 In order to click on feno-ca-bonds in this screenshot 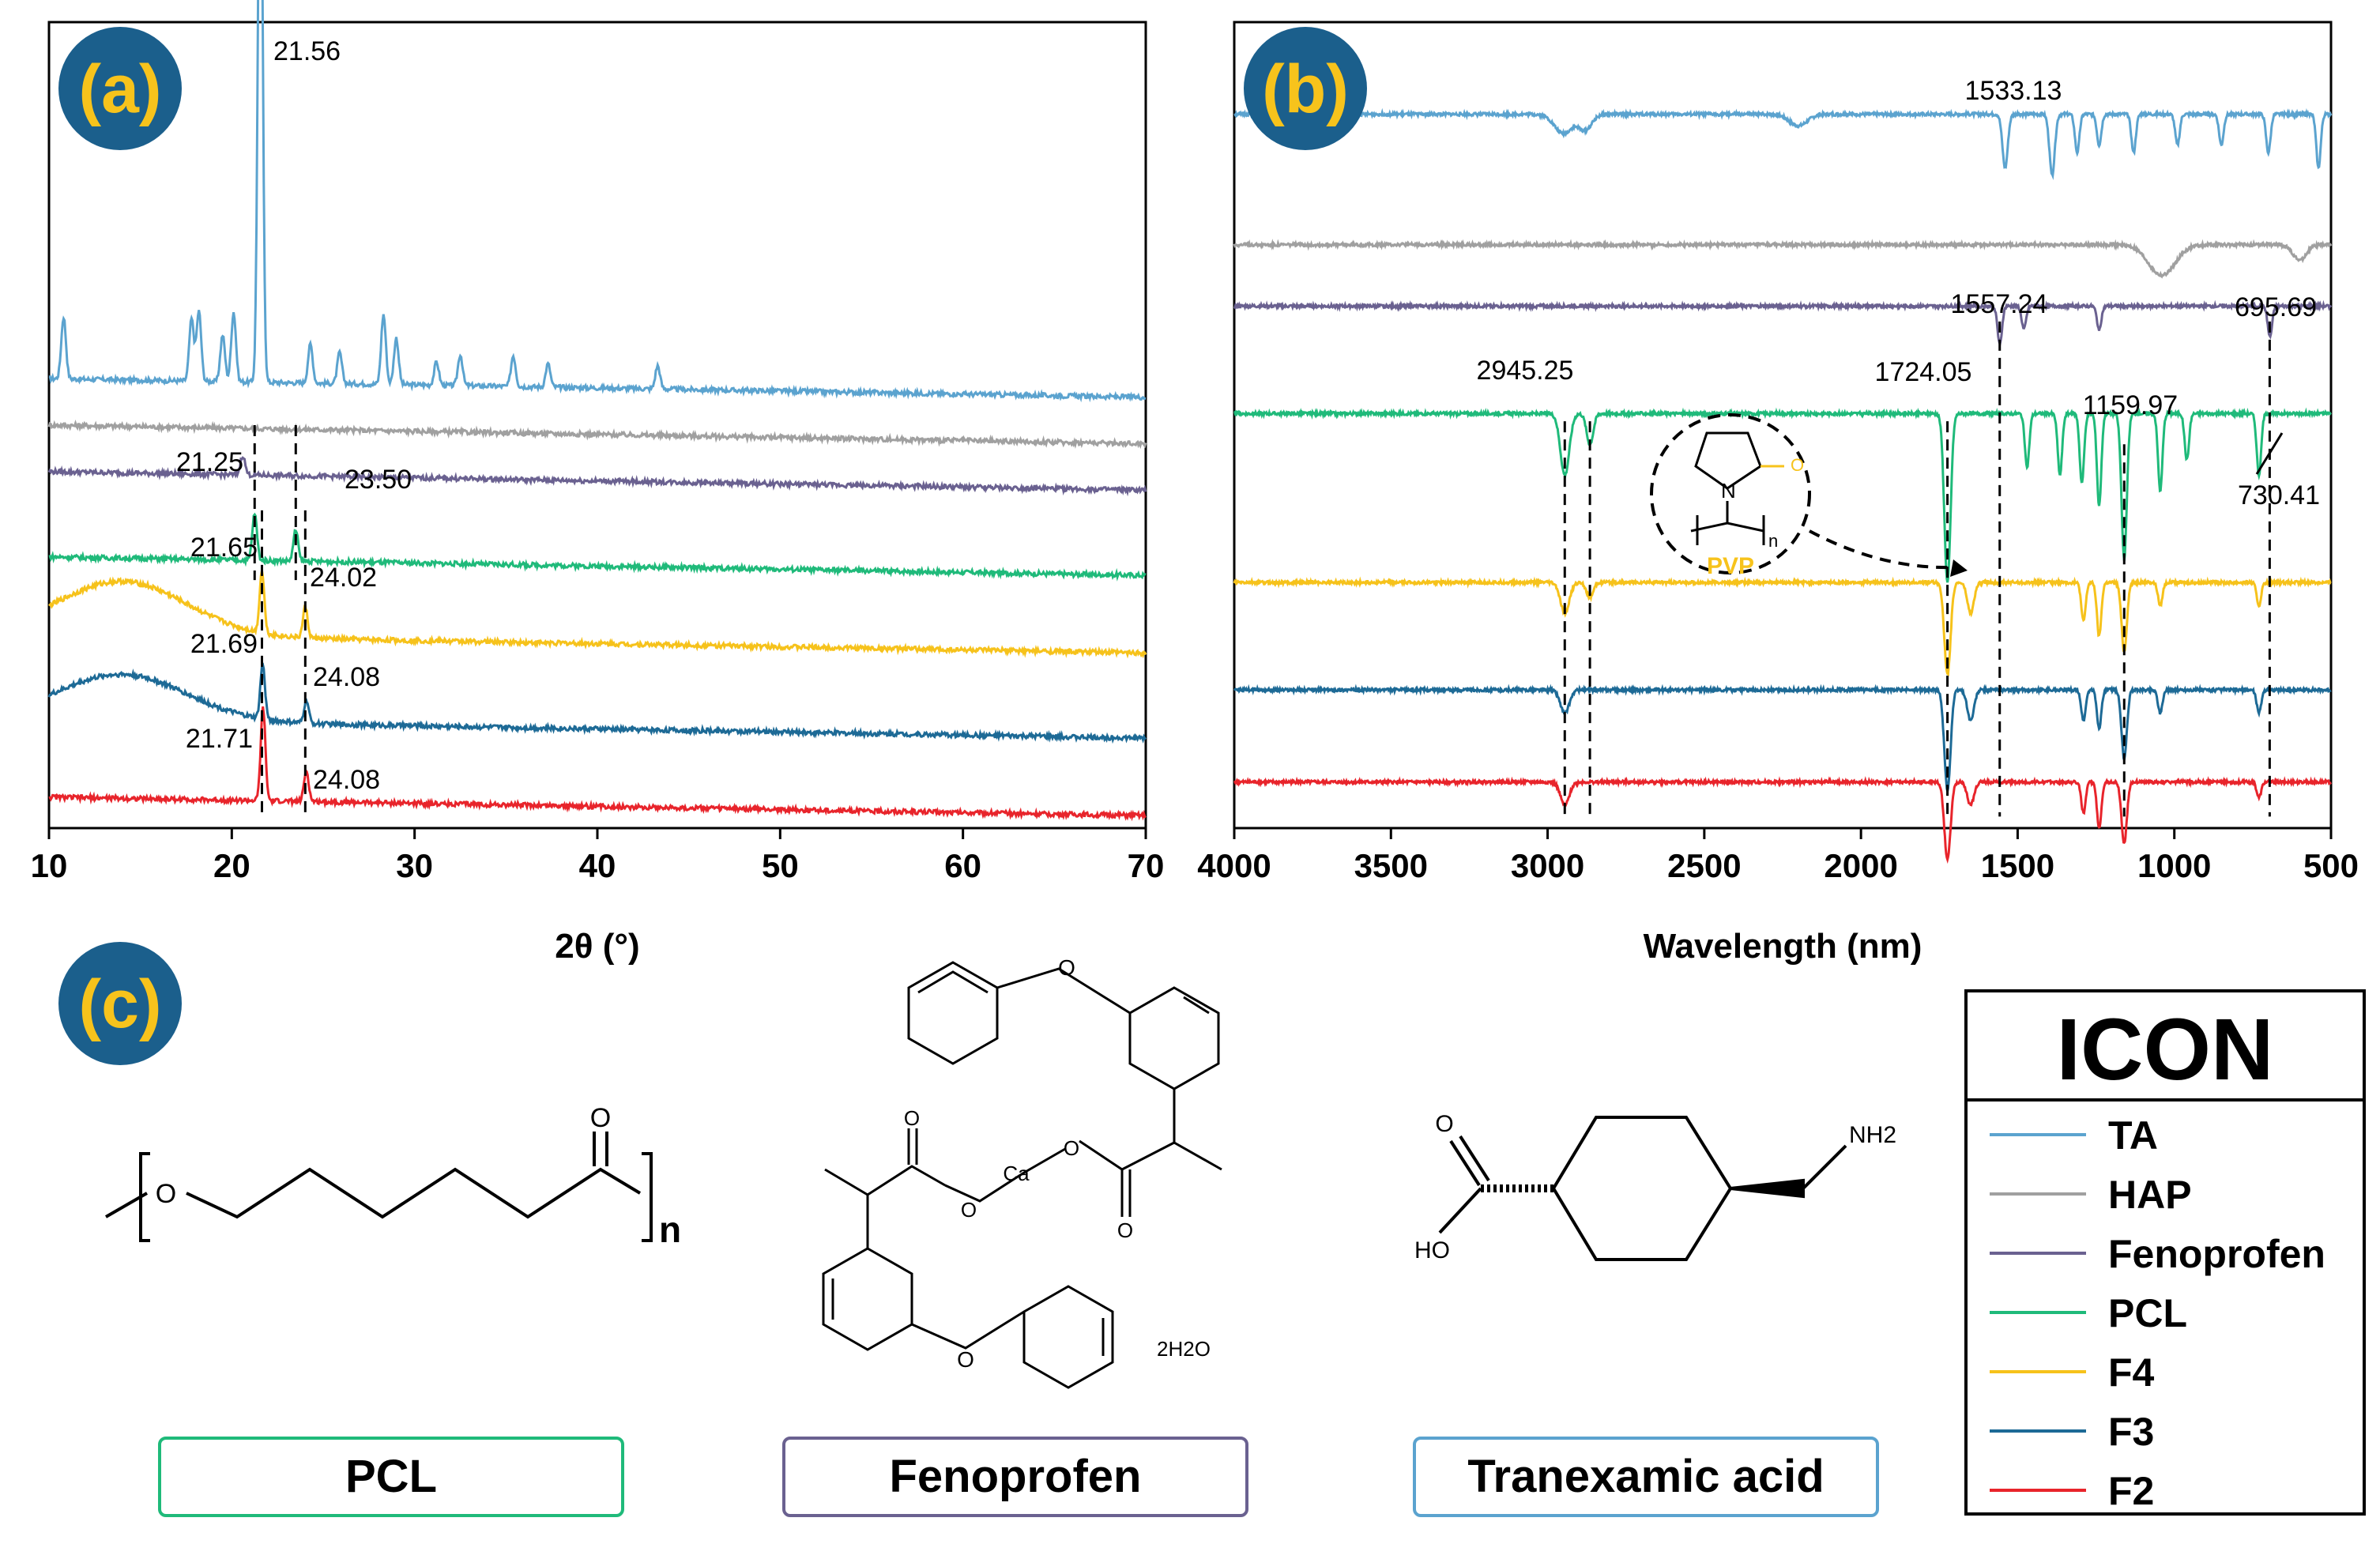, I will do `click(1005, 1175)`.